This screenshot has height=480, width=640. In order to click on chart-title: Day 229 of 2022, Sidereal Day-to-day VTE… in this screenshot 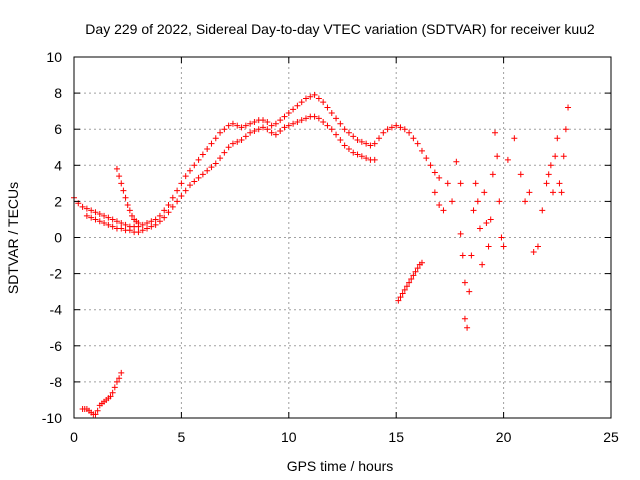, I will do `click(340, 29)`.